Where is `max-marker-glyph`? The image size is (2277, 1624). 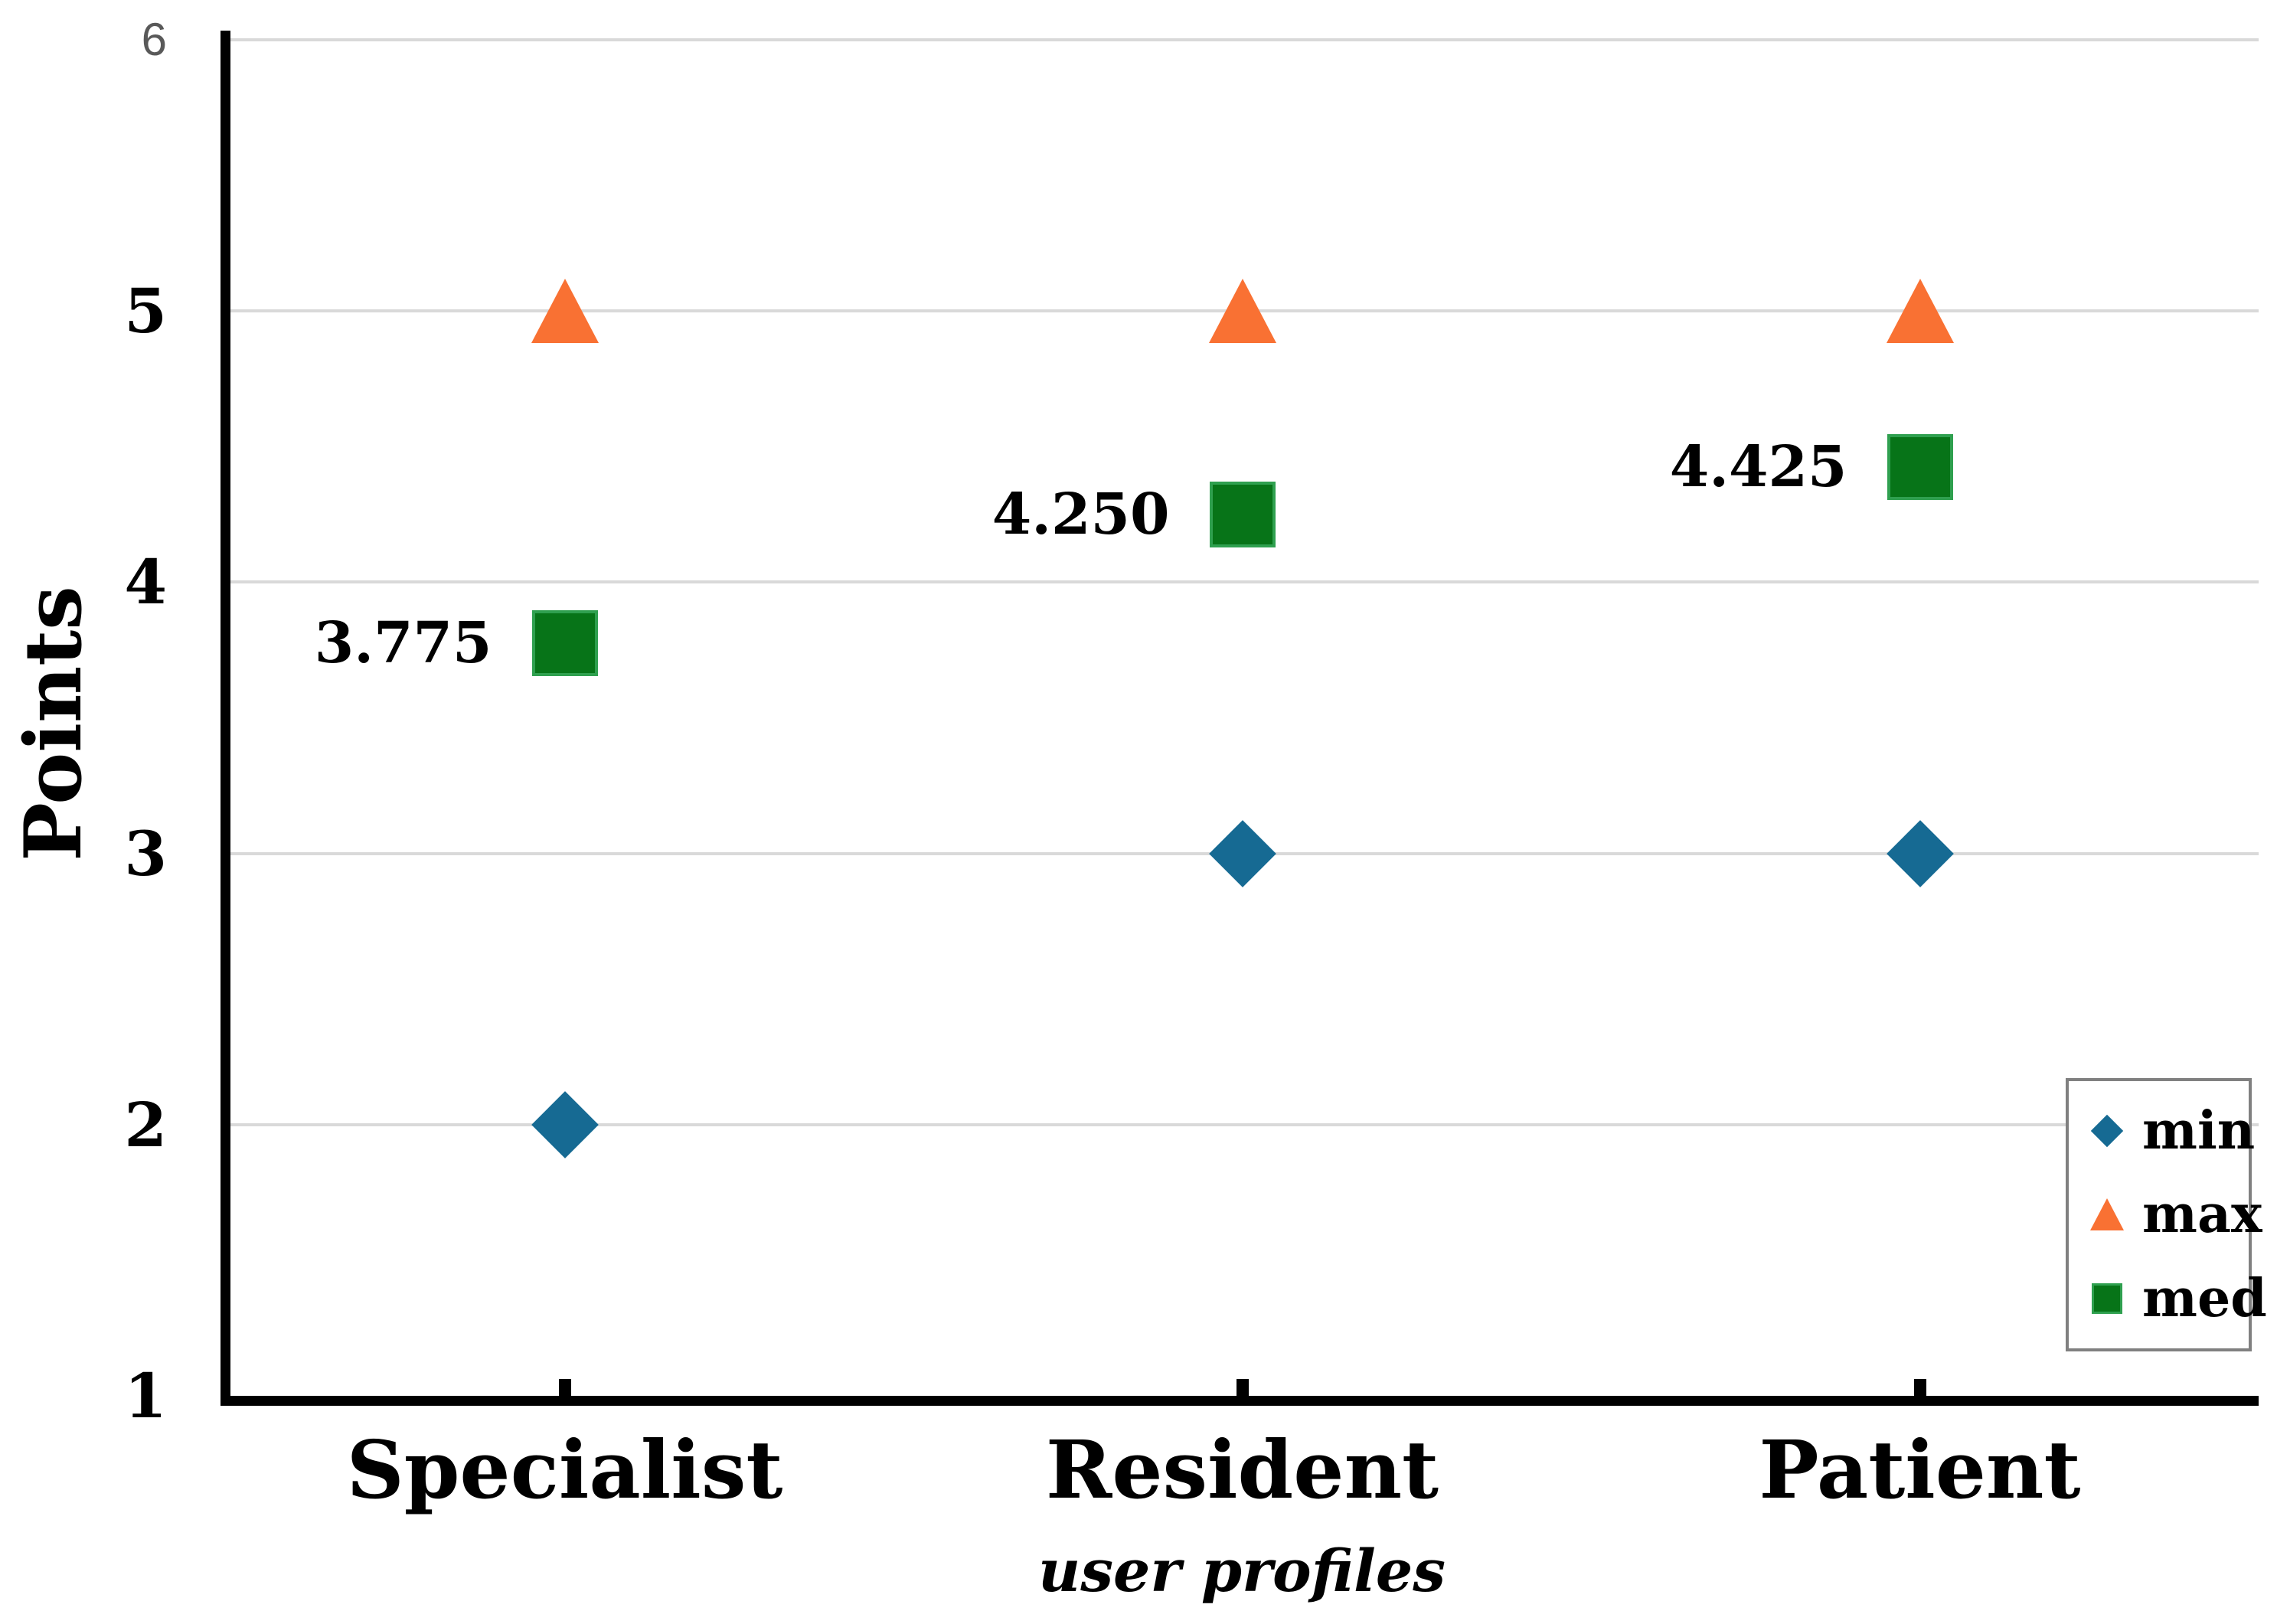
max-marker-glyph is located at coordinates (2107, 1215).